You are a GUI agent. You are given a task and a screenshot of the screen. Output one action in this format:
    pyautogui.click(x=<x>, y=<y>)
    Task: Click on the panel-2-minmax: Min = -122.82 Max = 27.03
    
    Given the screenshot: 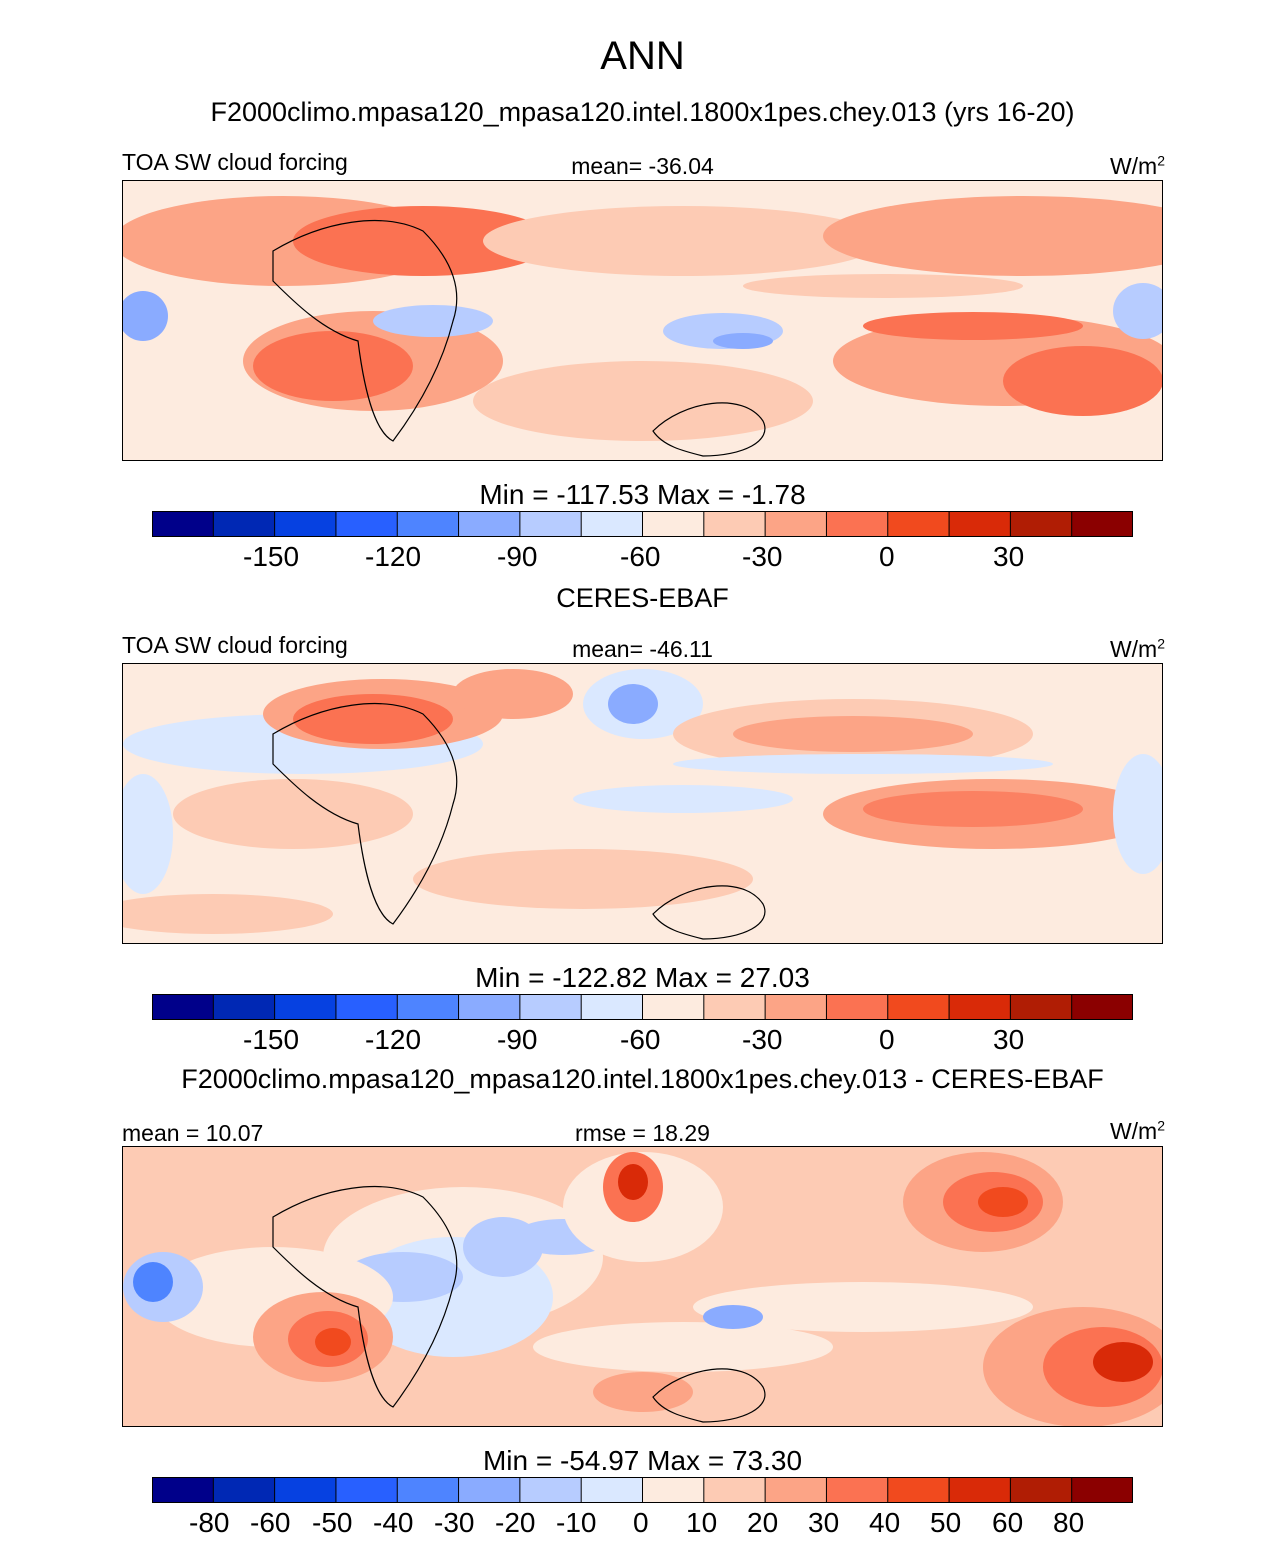 What is the action you would take?
    pyautogui.click(x=642, y=977)
    